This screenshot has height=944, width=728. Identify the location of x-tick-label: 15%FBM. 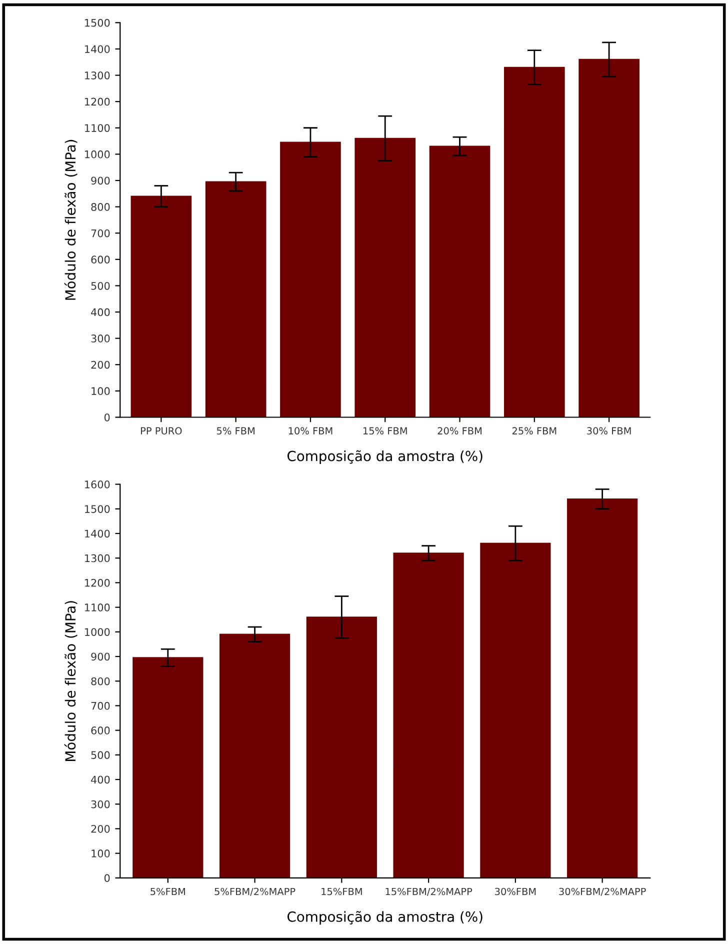
(342, 892).